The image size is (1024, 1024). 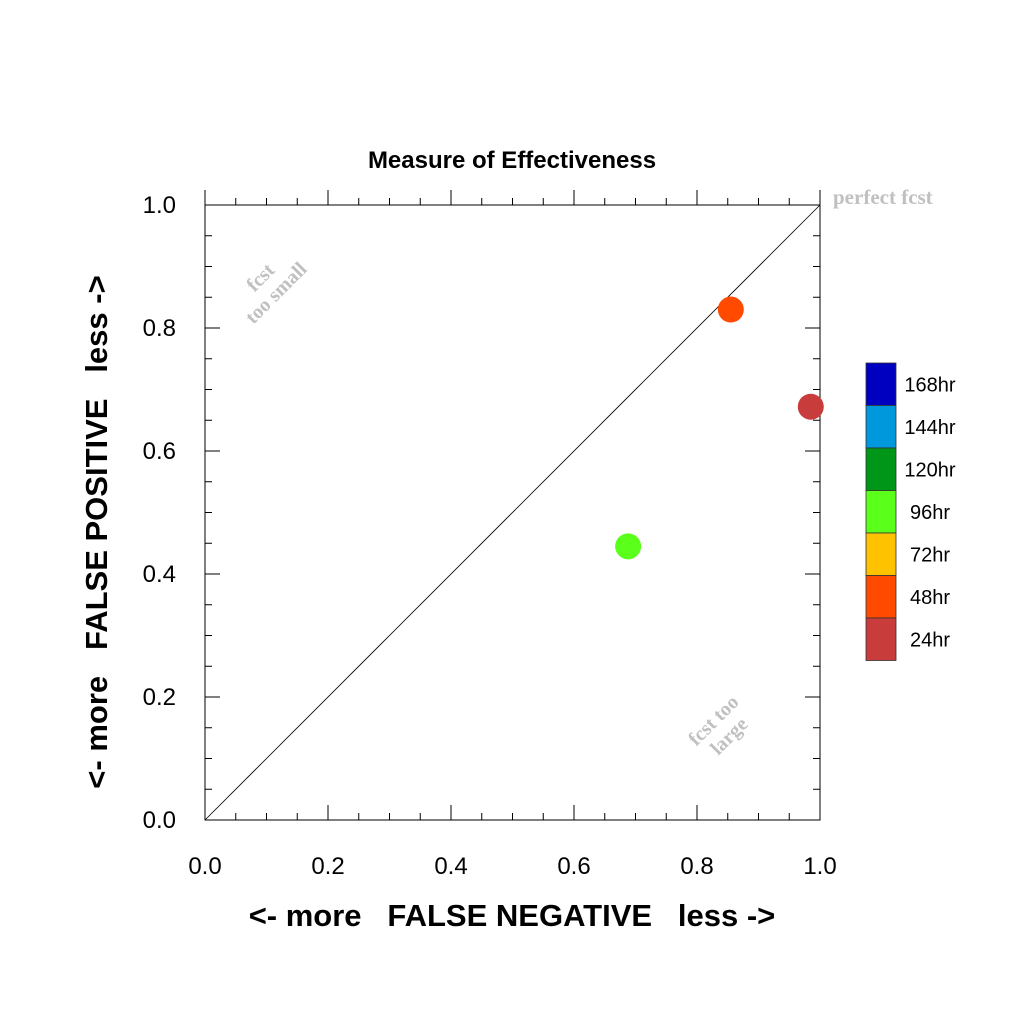 I want to click on point-48hr, so click(x=730, y=309).